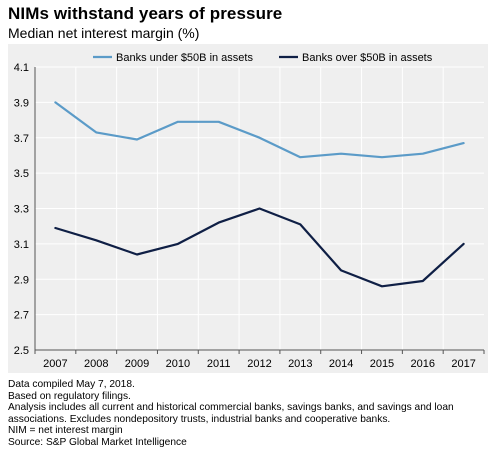 This screenshot has width=496, height=458. Describe the element at coordinates (21, 139) in the screenshot. I see `y-tick-label: 3.7` at that location.